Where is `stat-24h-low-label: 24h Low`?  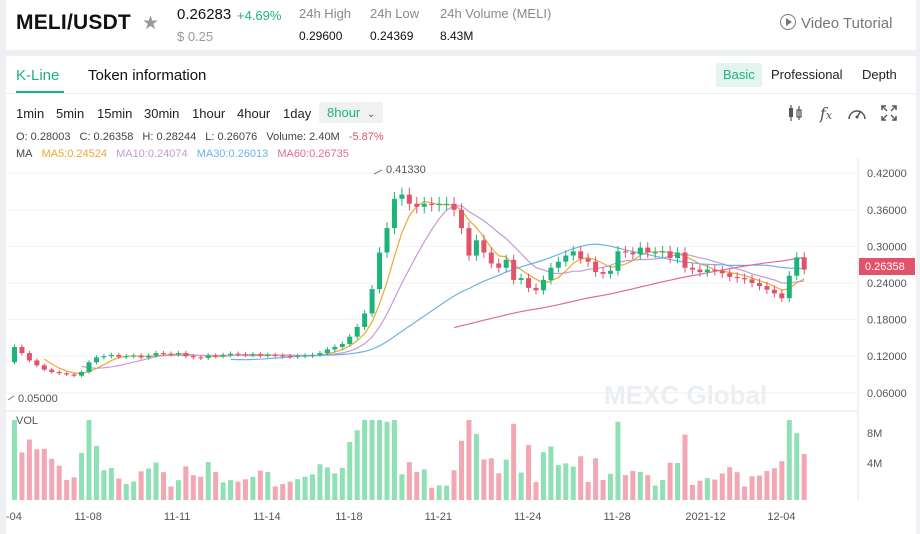
stat-24h-low-label: 24h Low is located at coordinates (395, 13).